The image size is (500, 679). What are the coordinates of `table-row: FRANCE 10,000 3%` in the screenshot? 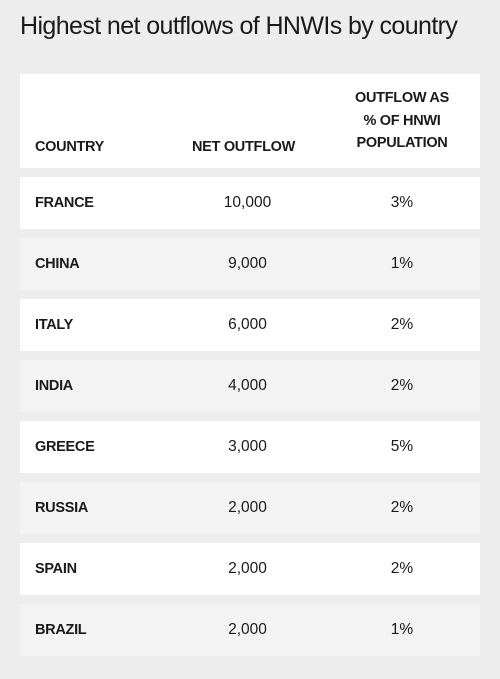 It's located at (250, 203).